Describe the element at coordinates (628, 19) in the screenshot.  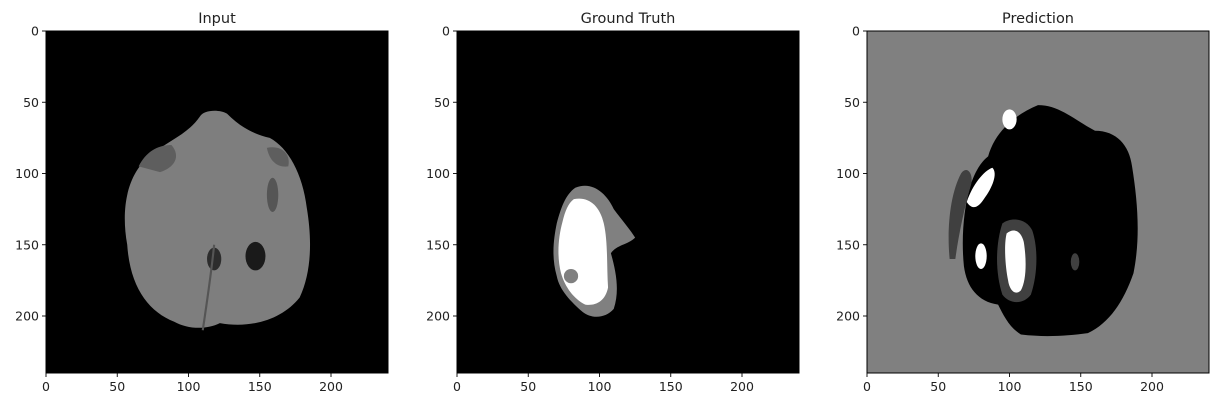
I see `subplot-title: Ground Truth` at that location.